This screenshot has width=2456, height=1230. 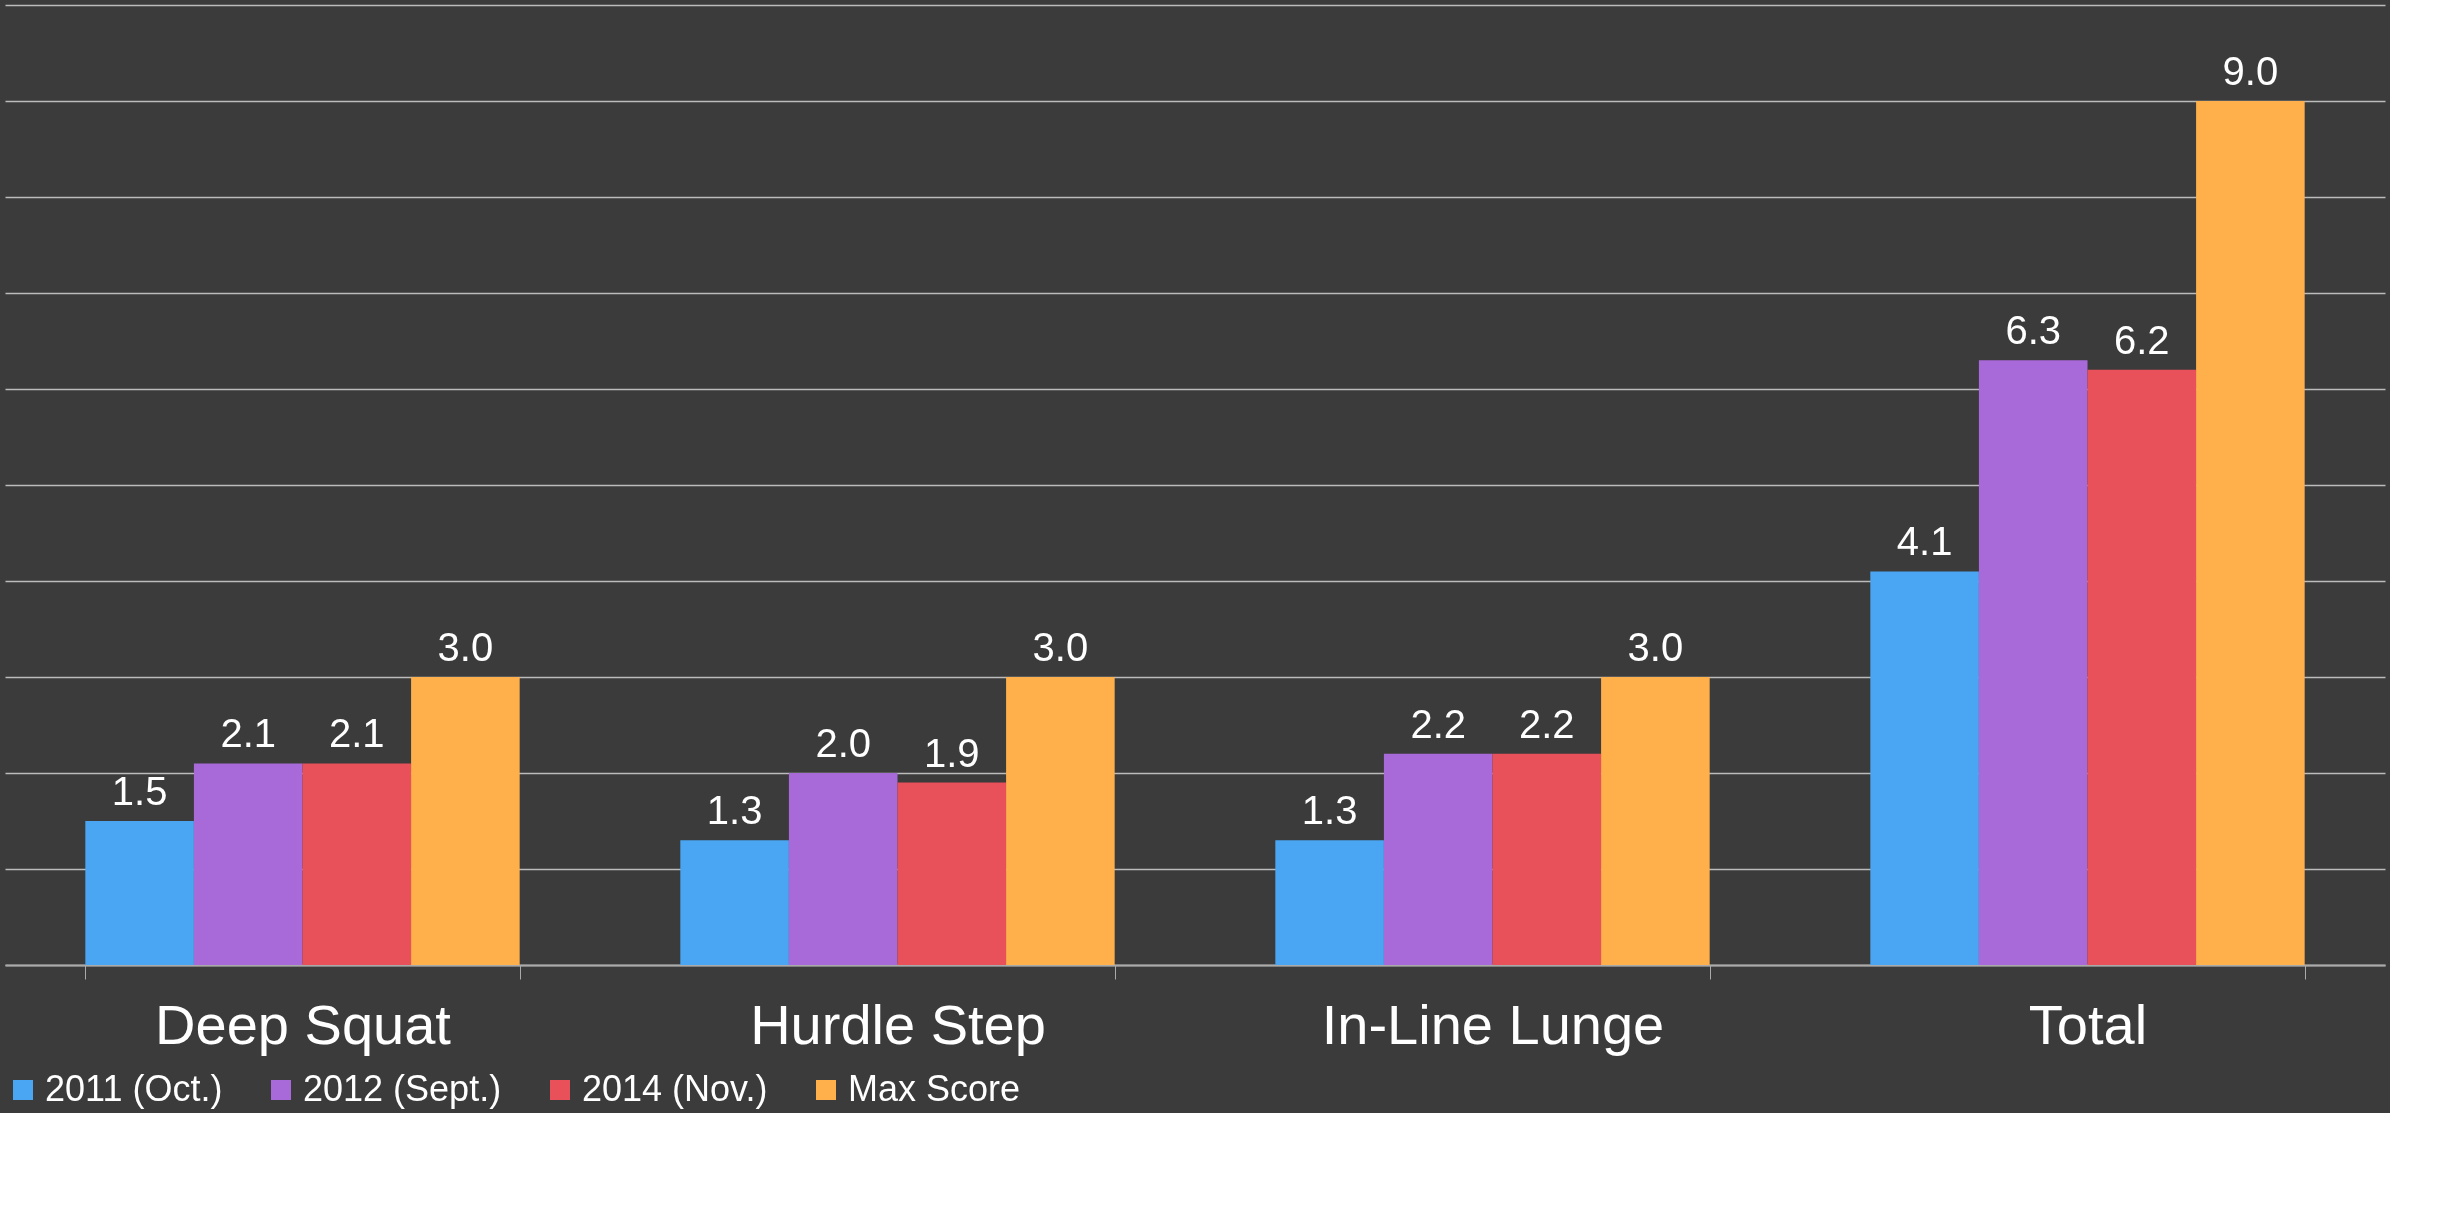 I want to click on data-label: 6.2, so click(x=2141, y=339).